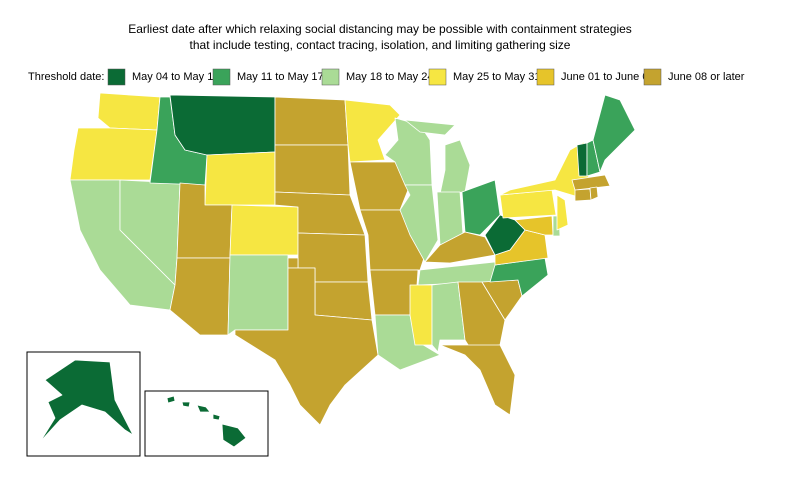 This screenshot has width=809, height=501. Describe the element at coordinates (389, 77) in the screenshot. I see `legend-label: May 18 to May 24` at that location.